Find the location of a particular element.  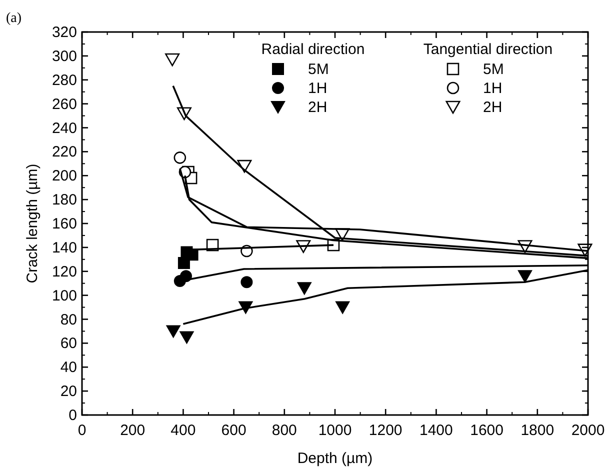

y-tick-label: 20 is located at coordinates (68, 391).